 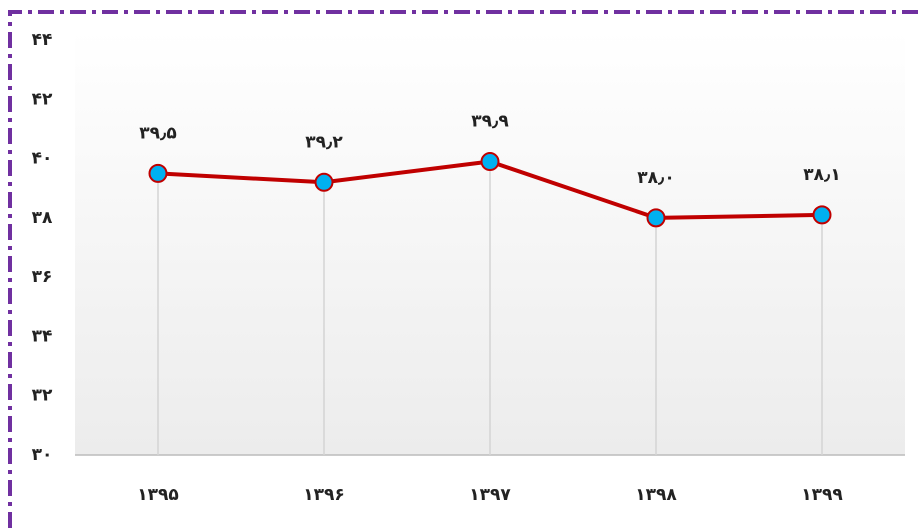 What do you see at coordinates (324, 495) in the screenshot?
I see `x-tick-label: ۱۳۹۶` at bounding box center [324, 495].